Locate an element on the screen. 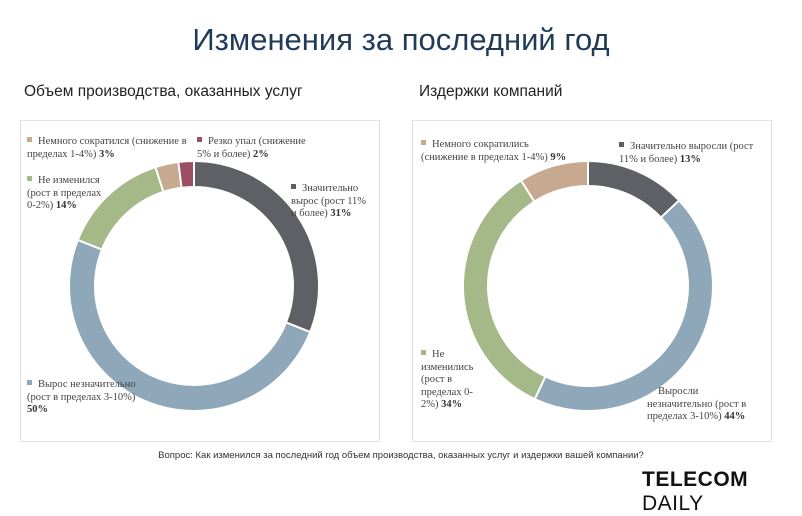 Image resolution: width=802 pixels, height=516 pixels. legend-label-sharp-drop: Резко упал (снижение 5% и более) 2% is located at coordinates (251, 148).